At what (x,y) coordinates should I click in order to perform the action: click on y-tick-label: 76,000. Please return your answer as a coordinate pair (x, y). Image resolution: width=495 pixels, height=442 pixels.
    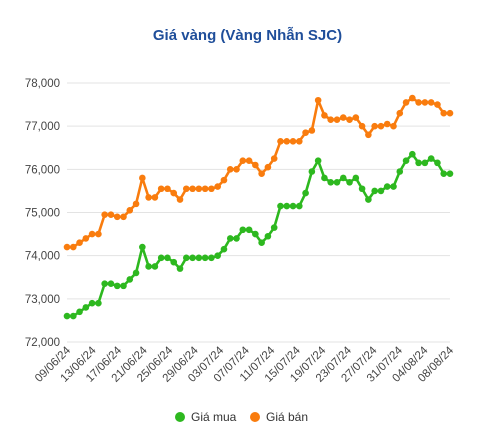
    Looking at the image, I should click on (42, 170).